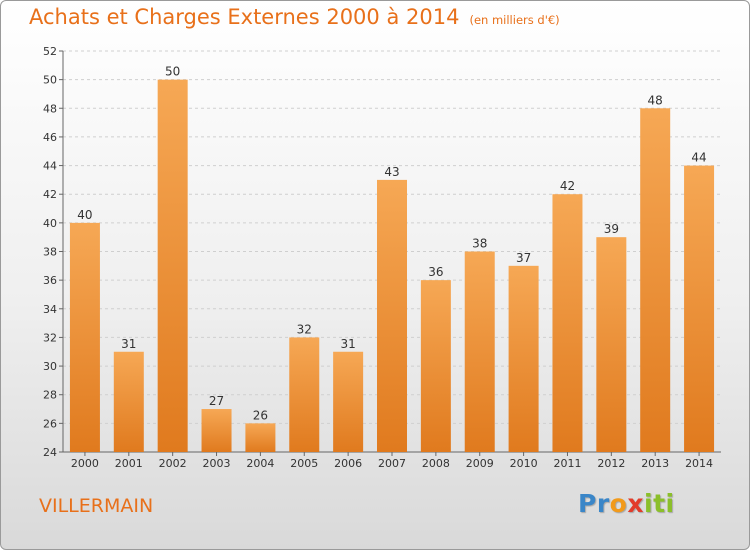 Image resolution: width=750 pixels, height=550 pixels. What do you see at coordinates (50, 252) in the screenshot?
I see `y-tick-label: 38` at bounding box center [50, 252].